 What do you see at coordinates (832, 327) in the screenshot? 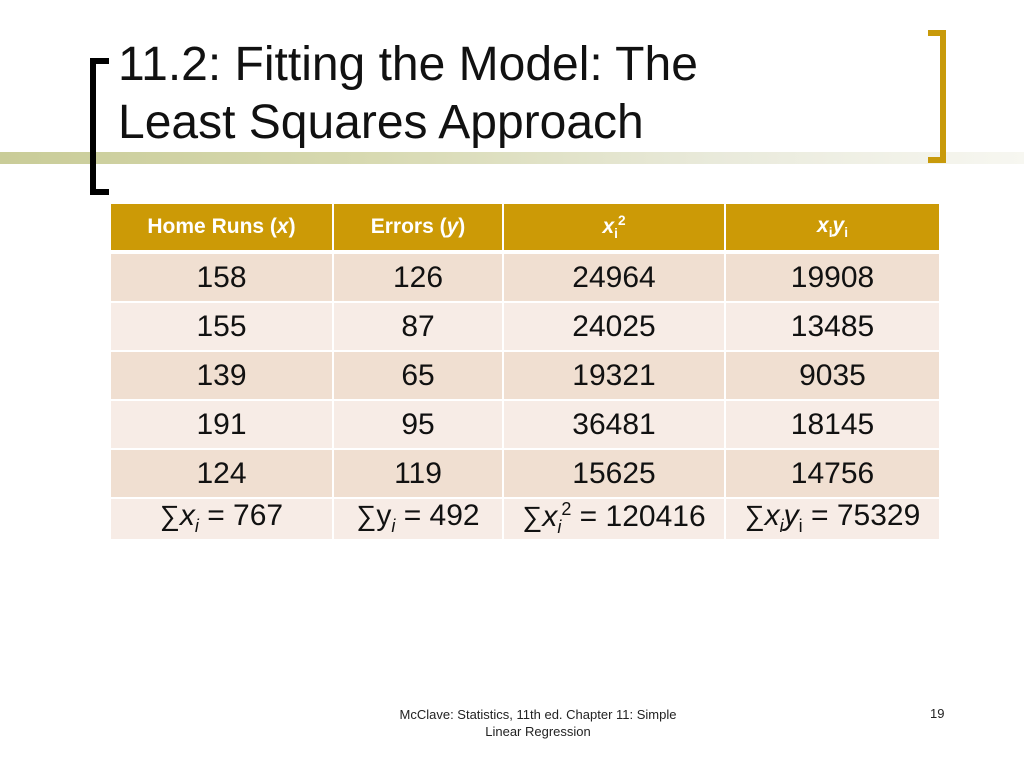
I see `cell-xy-product: 13485` at bounding box center [832, 327].